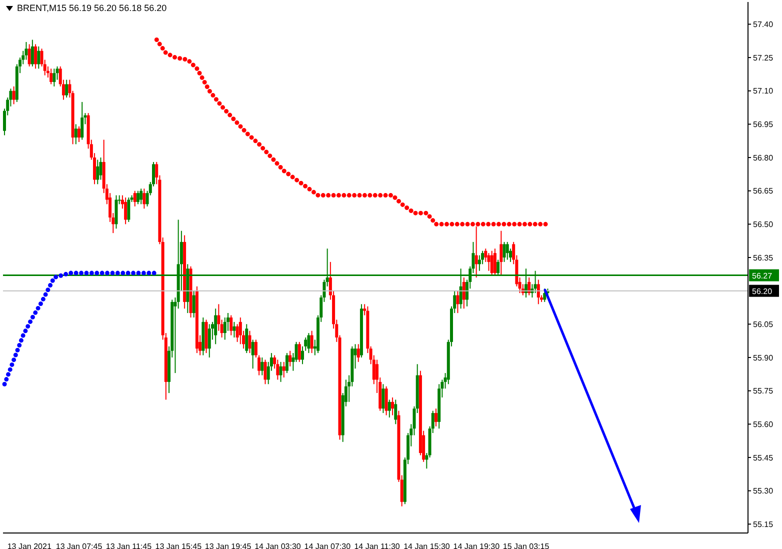 The height and width of the screenshot is (549, 782). I want to click on y-tick-label: 56.50, so click(763, 225).